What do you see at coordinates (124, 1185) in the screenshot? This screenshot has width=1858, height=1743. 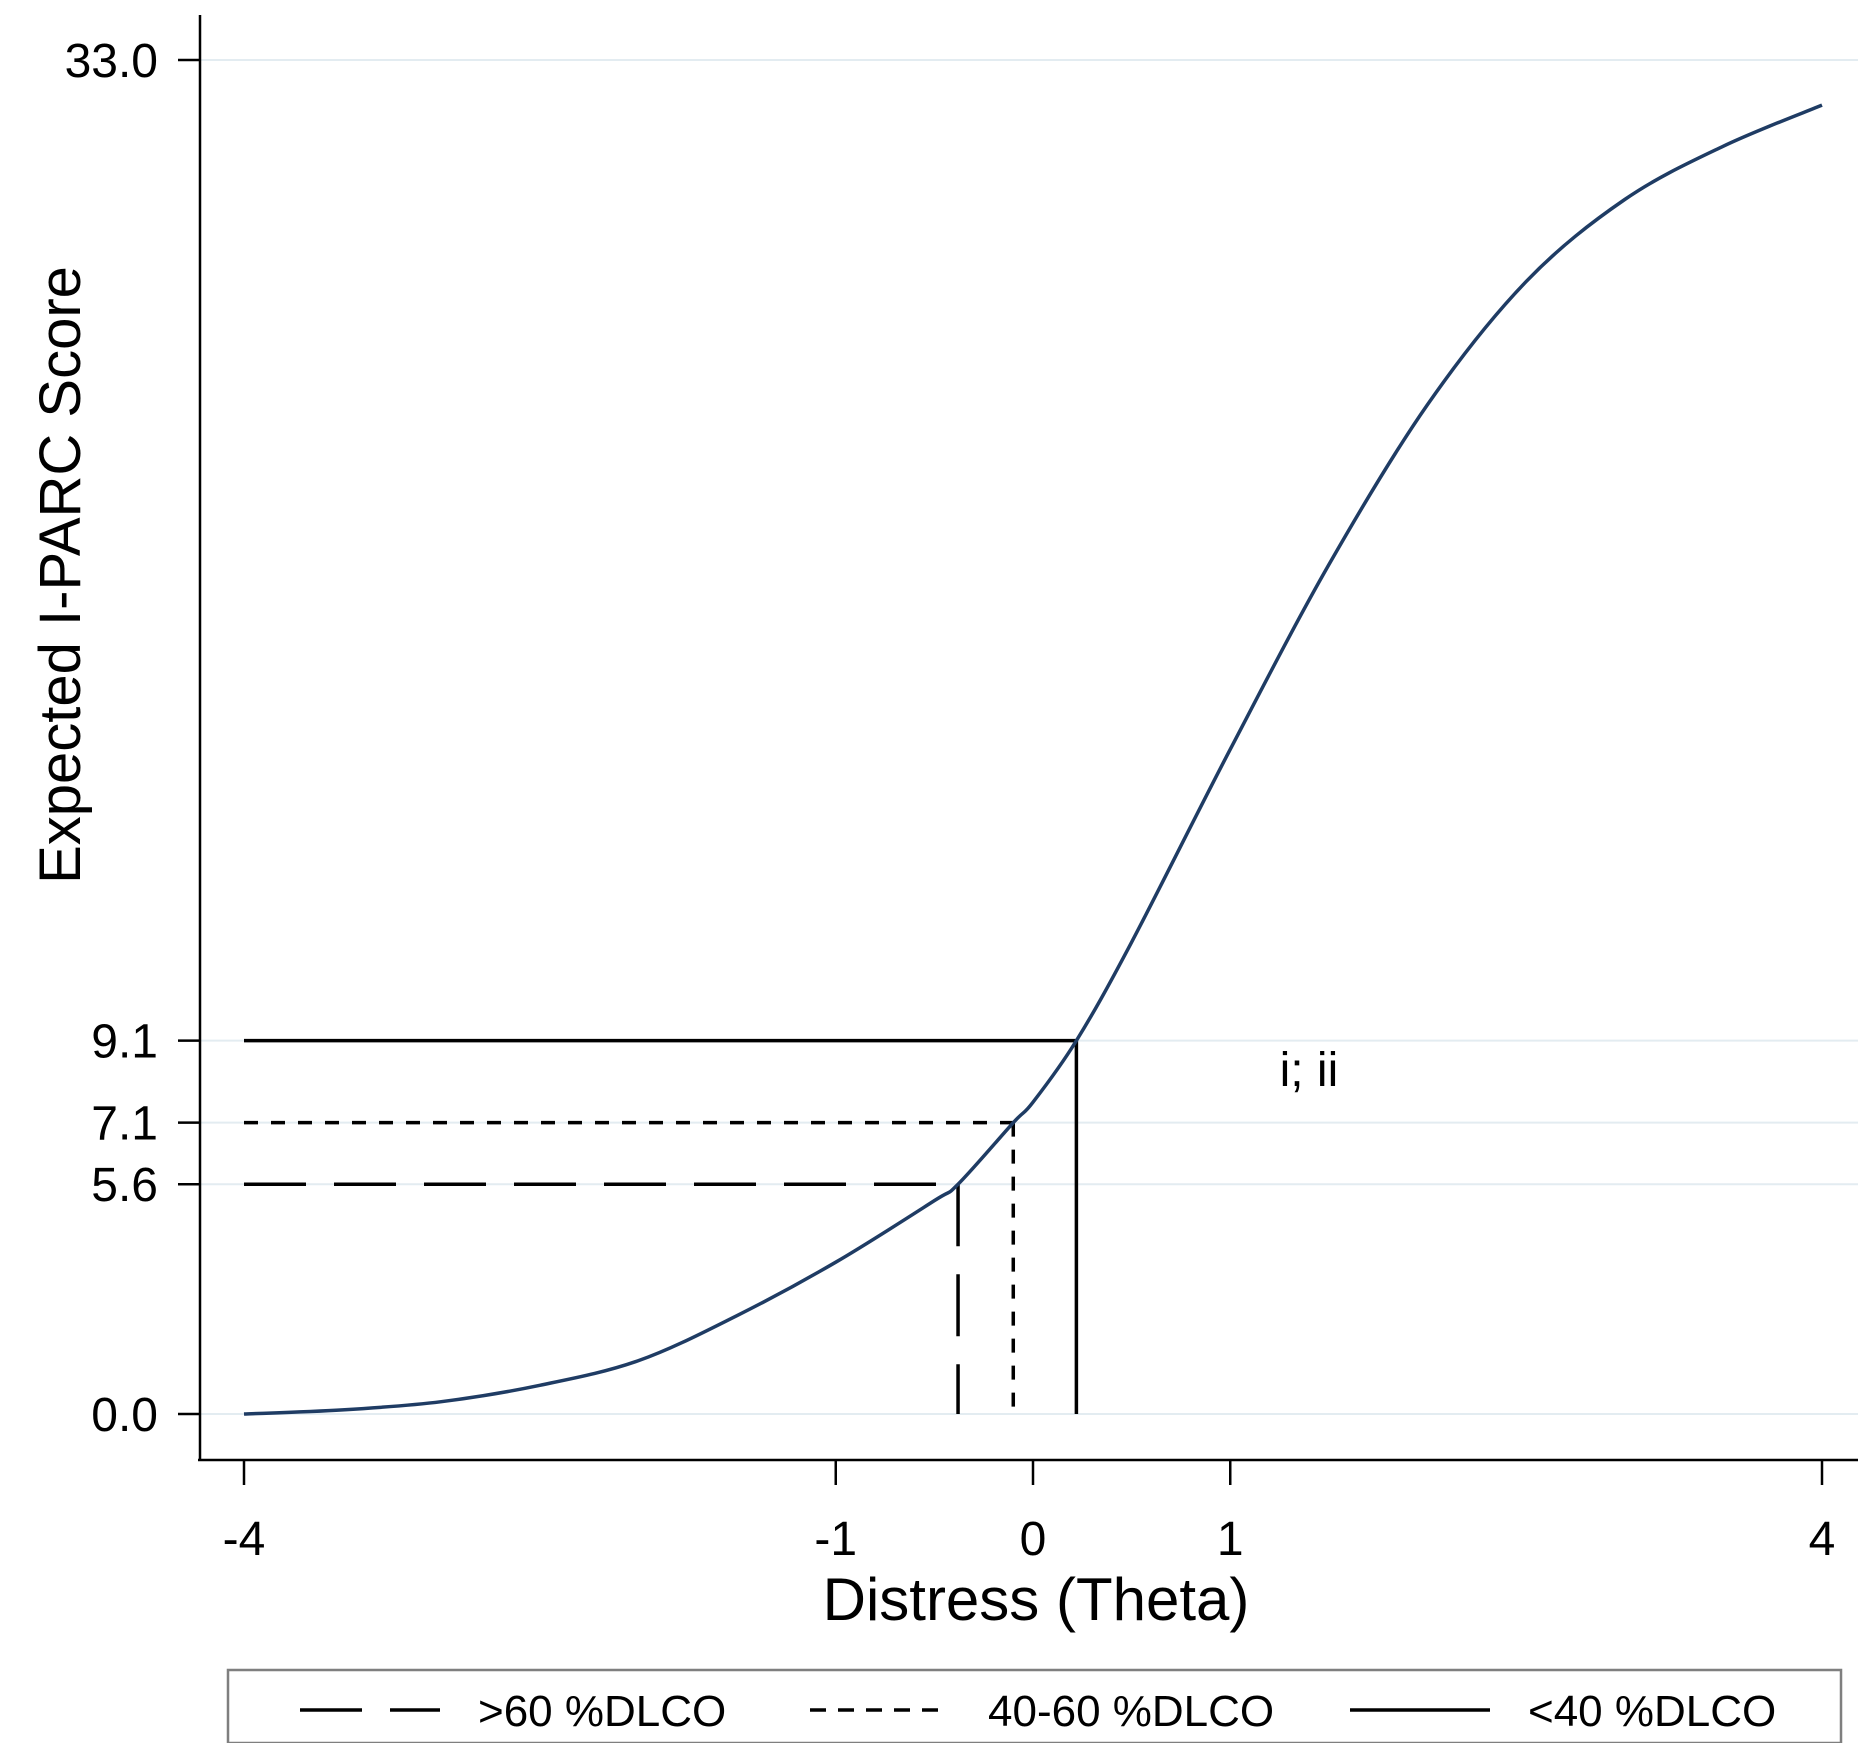 I see `y-tick-label-1: 5.6` at bounding box center [124, 1185].